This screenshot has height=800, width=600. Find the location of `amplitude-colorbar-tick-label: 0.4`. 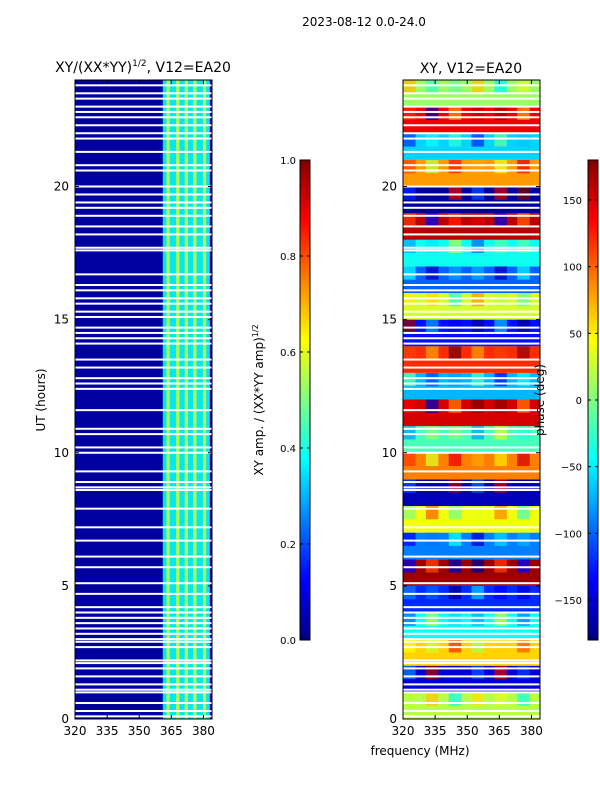

amplitude-colorbar-tick-label: 0.4 is located at coordinates (288, 449).